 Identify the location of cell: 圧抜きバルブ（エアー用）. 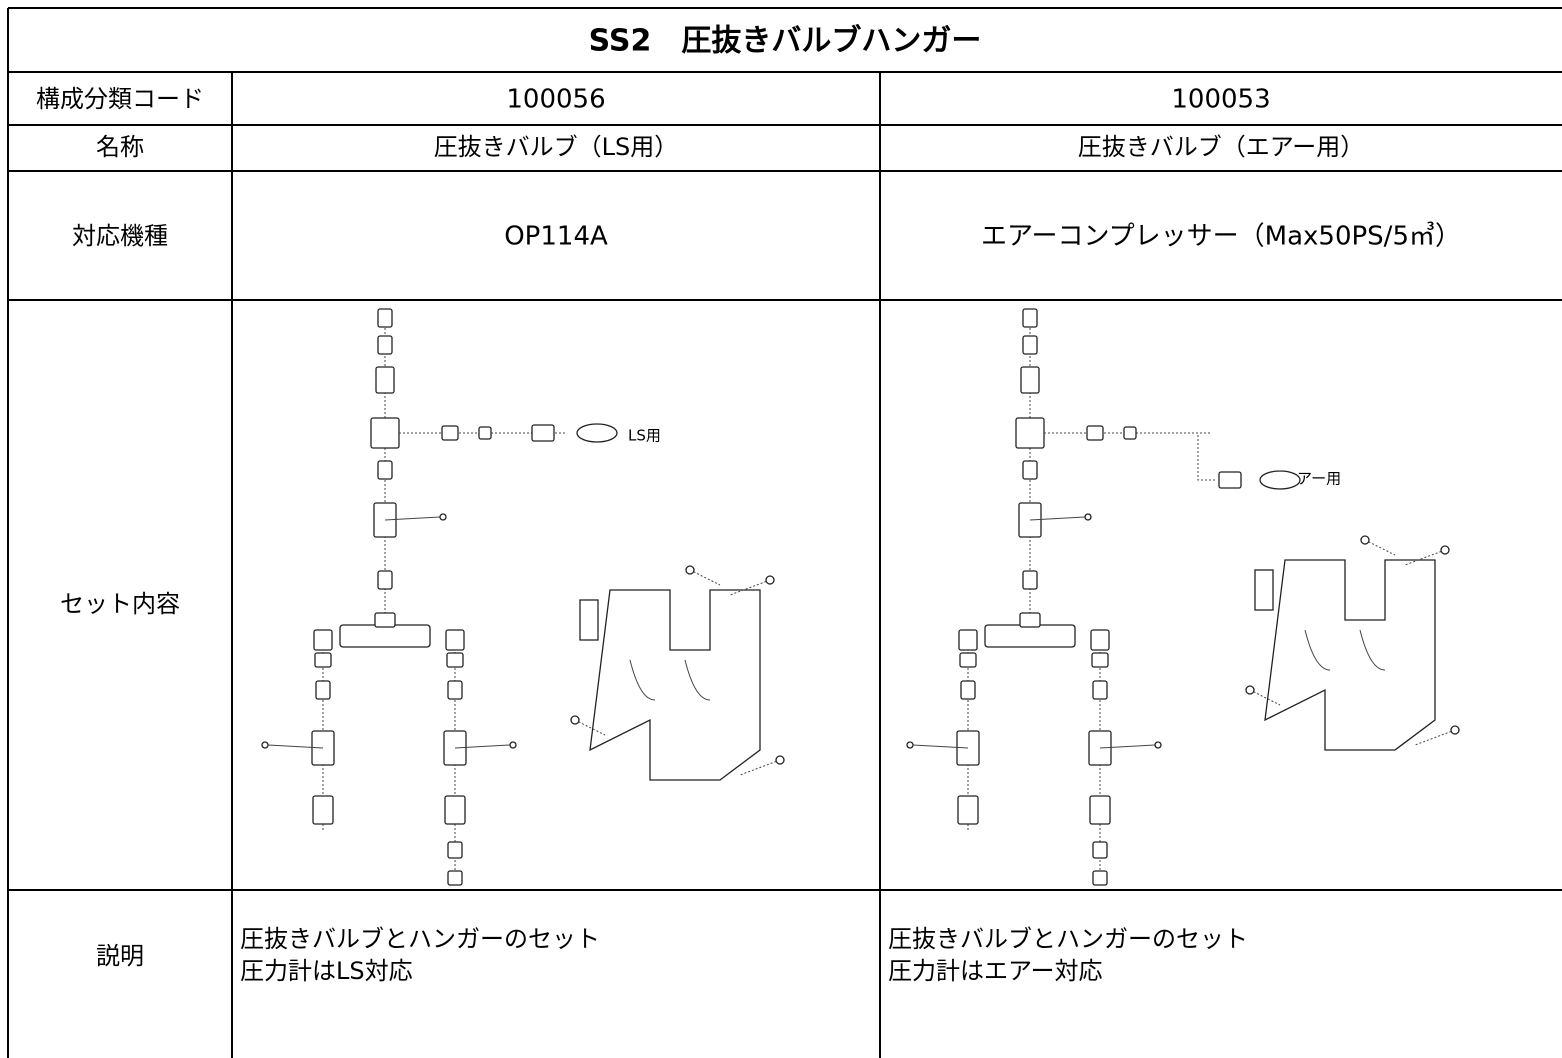
(1221, 147).